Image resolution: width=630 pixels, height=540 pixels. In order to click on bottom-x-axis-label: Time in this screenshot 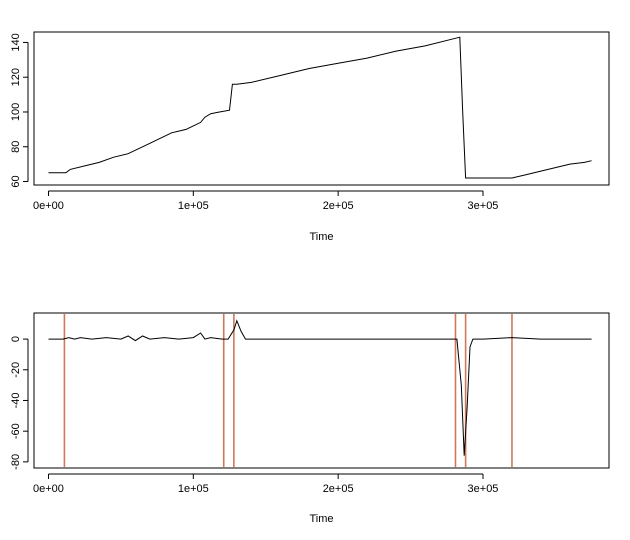, I will do `click(321, 519)`.